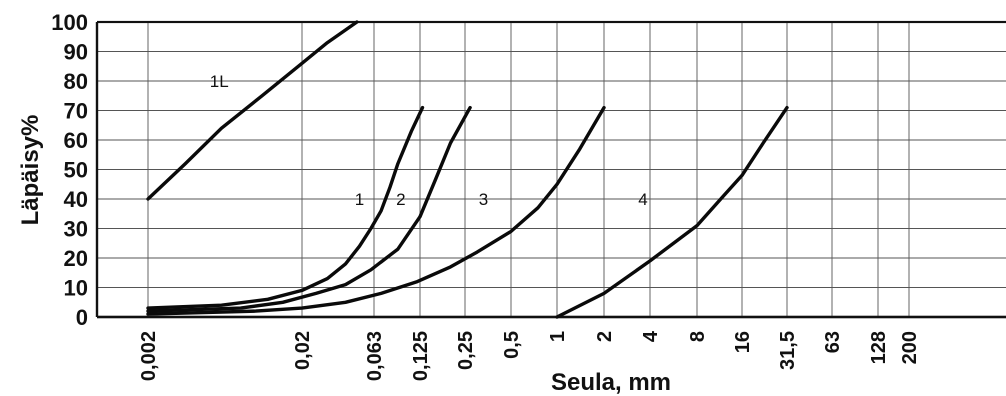 This screenshot has height=396, width=1006. Describe the element at coordinates (466, 350) in the screenshot. I see `x-tick-label: 0,25` at that location.